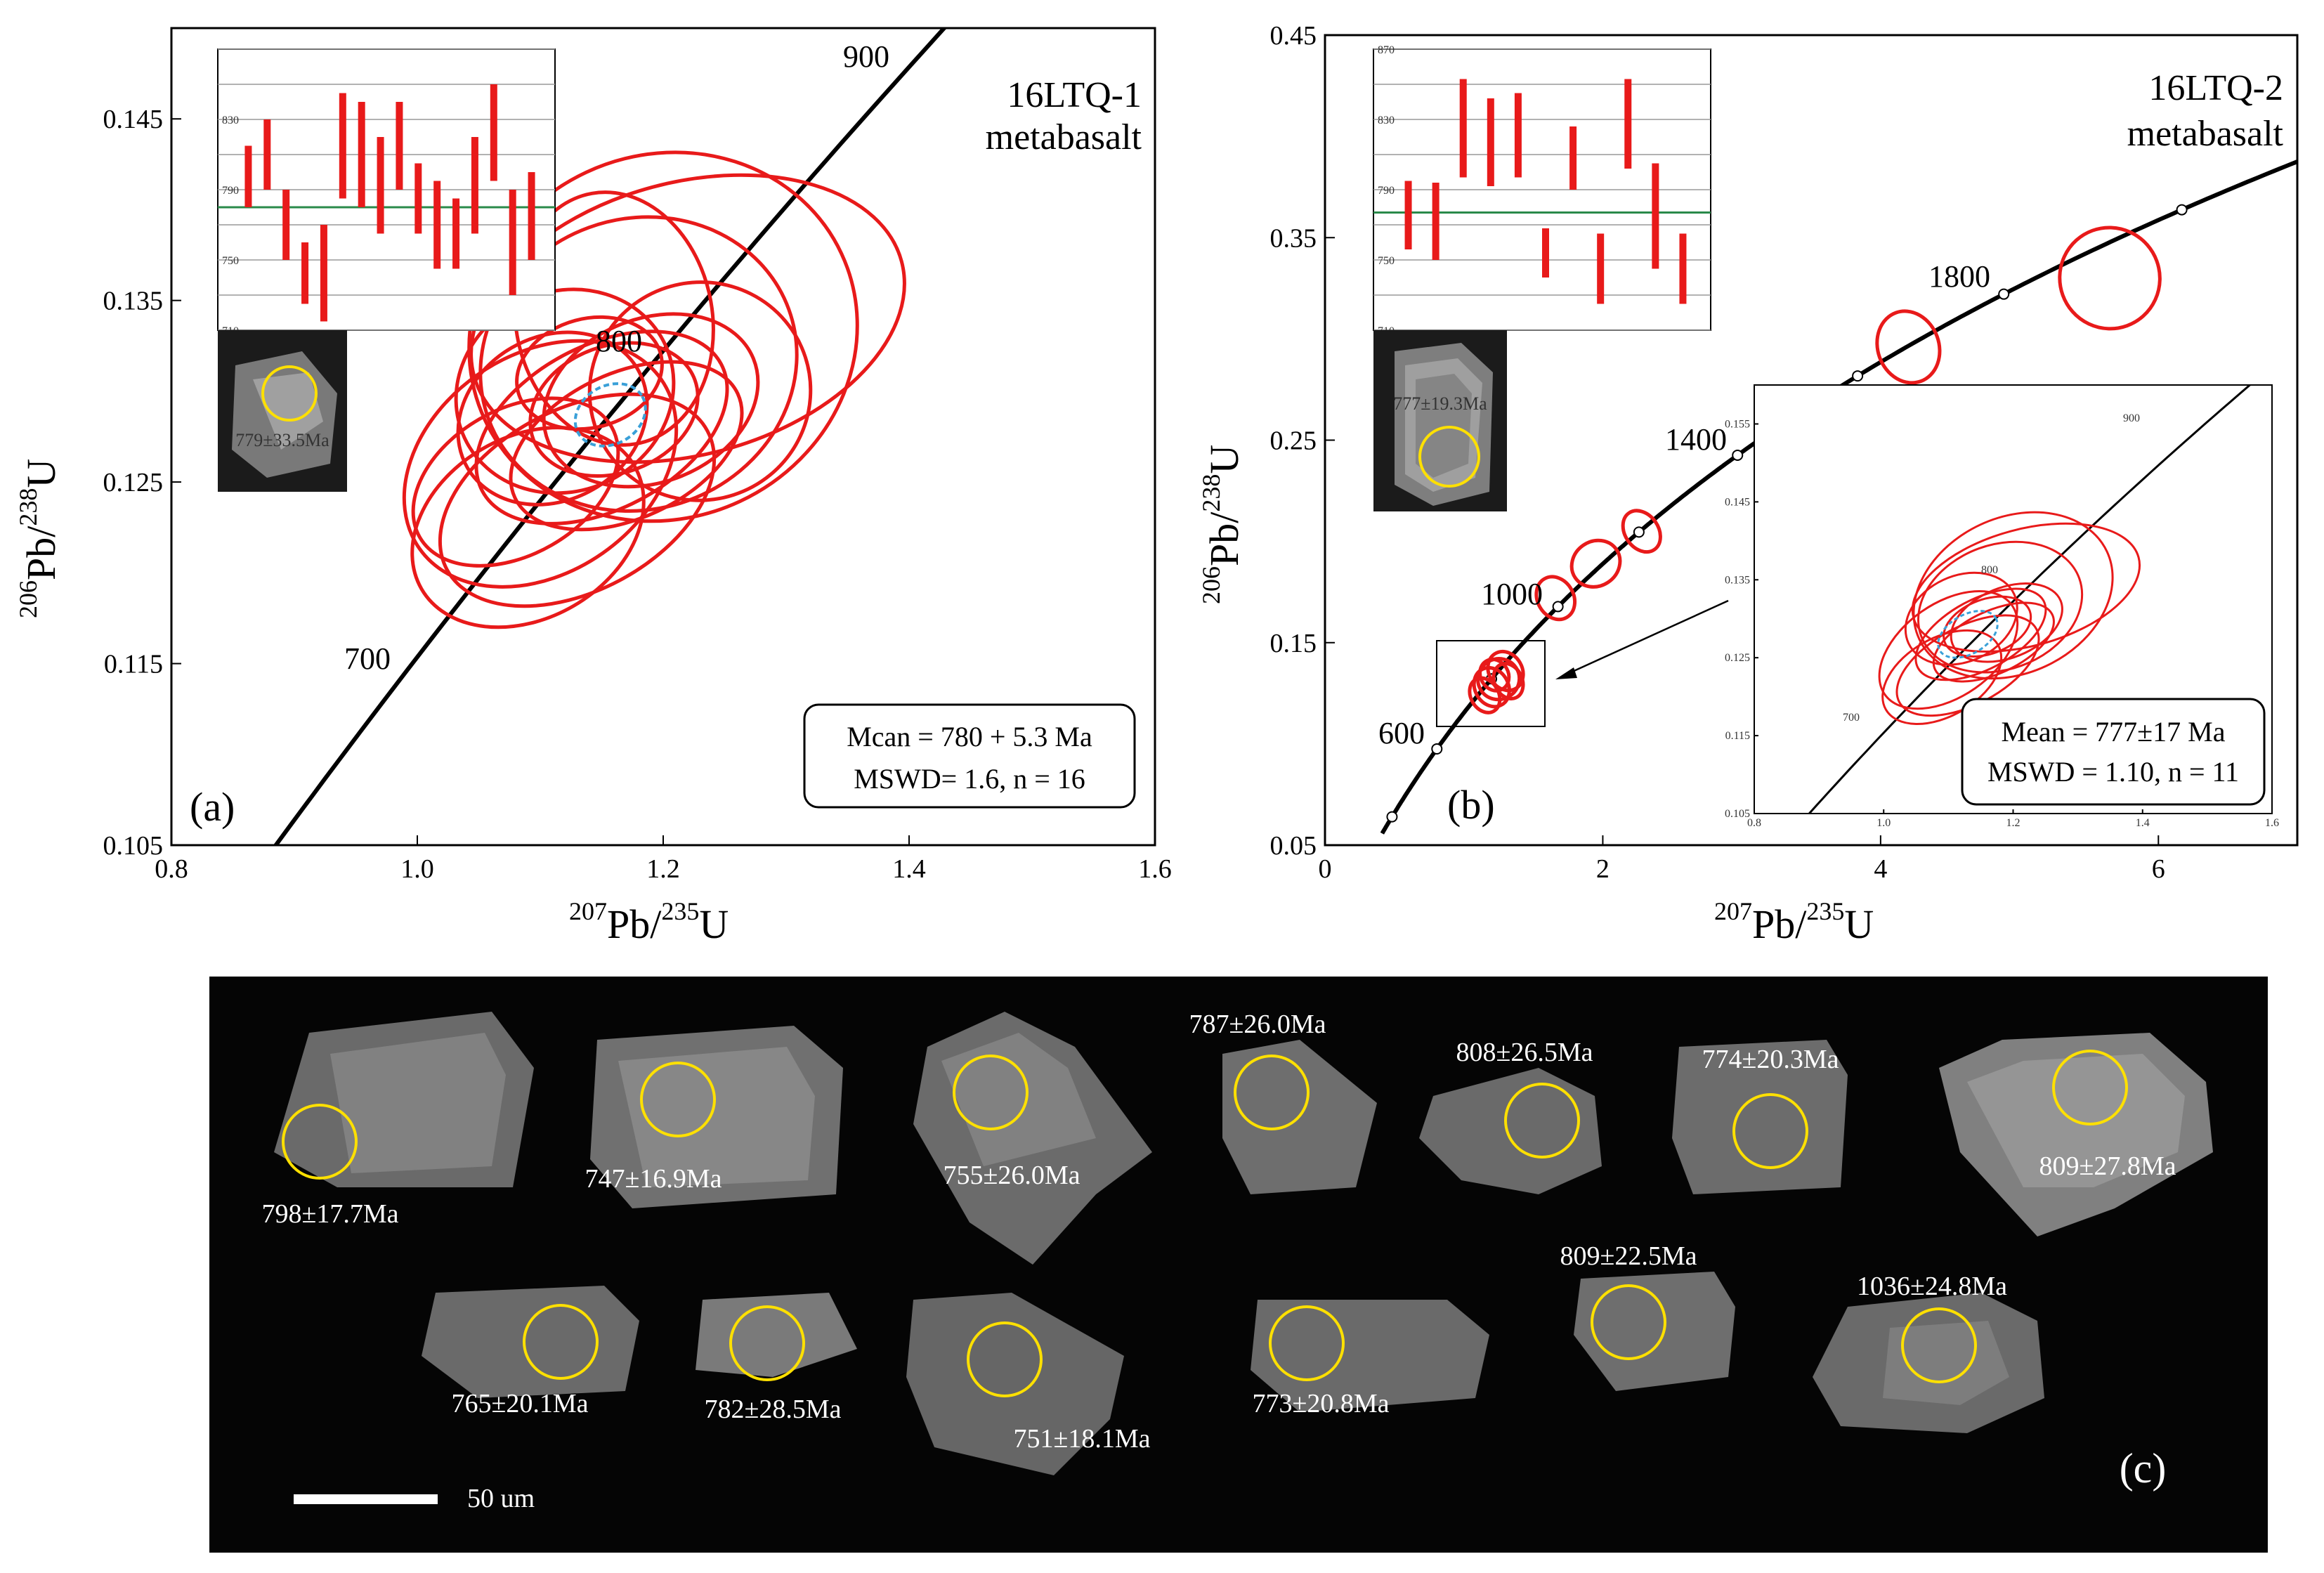  Describe the element at coordinates (1794, 922) in the screenshot. I see `panel-b-x-axis-label: 207Pb/235U` at that location.